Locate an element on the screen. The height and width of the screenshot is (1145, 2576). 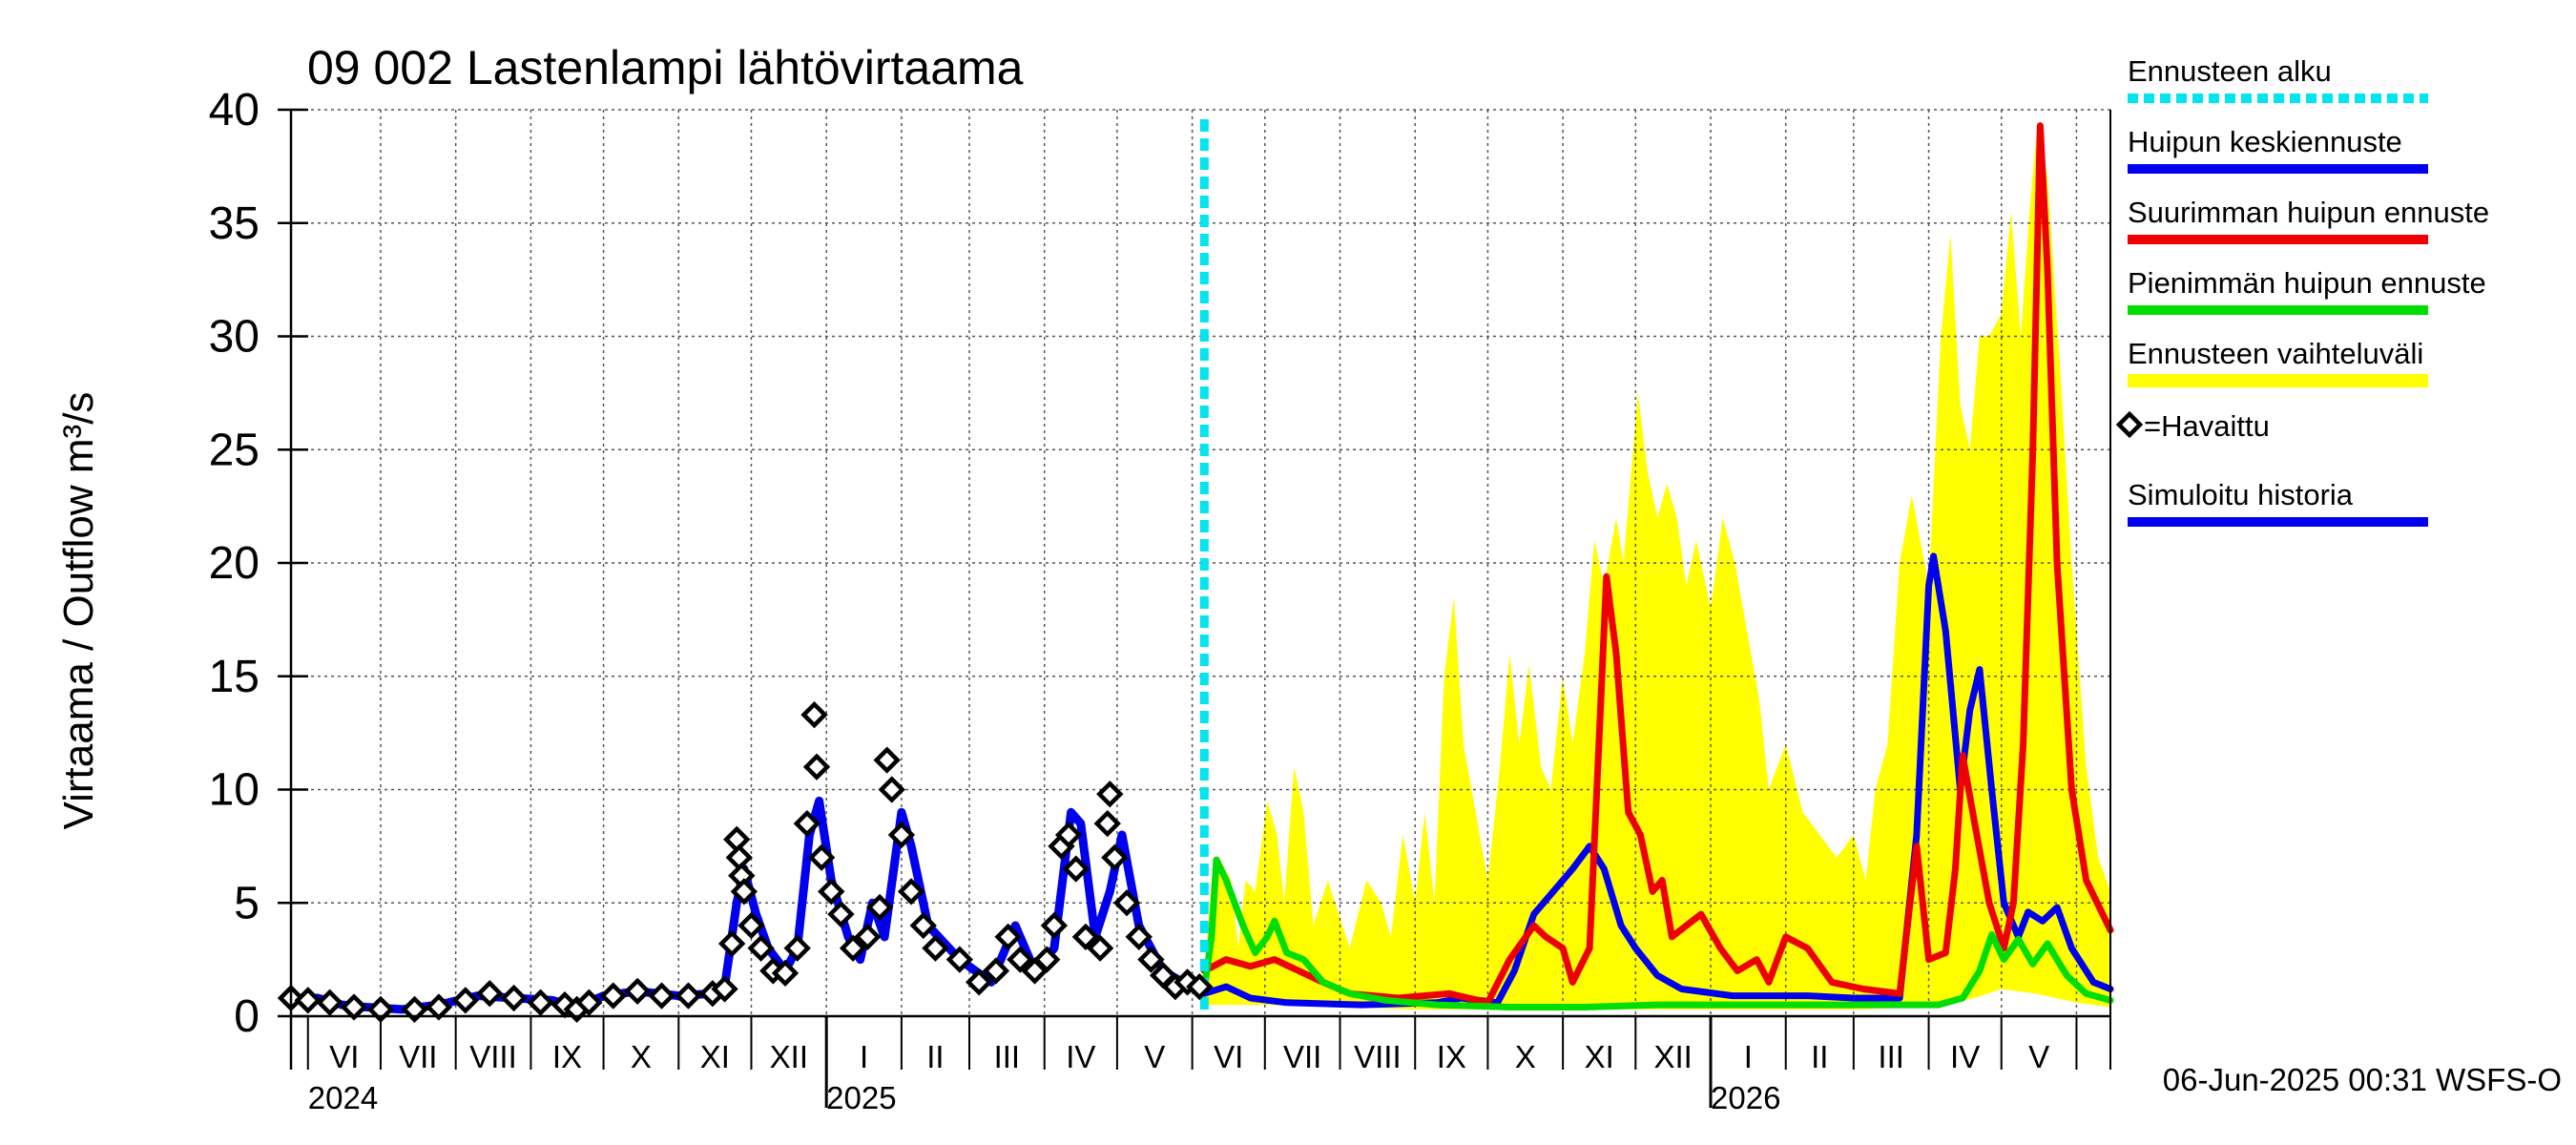
legend-label-6: Simuloitu historia is located at coordinates (2241, 495).